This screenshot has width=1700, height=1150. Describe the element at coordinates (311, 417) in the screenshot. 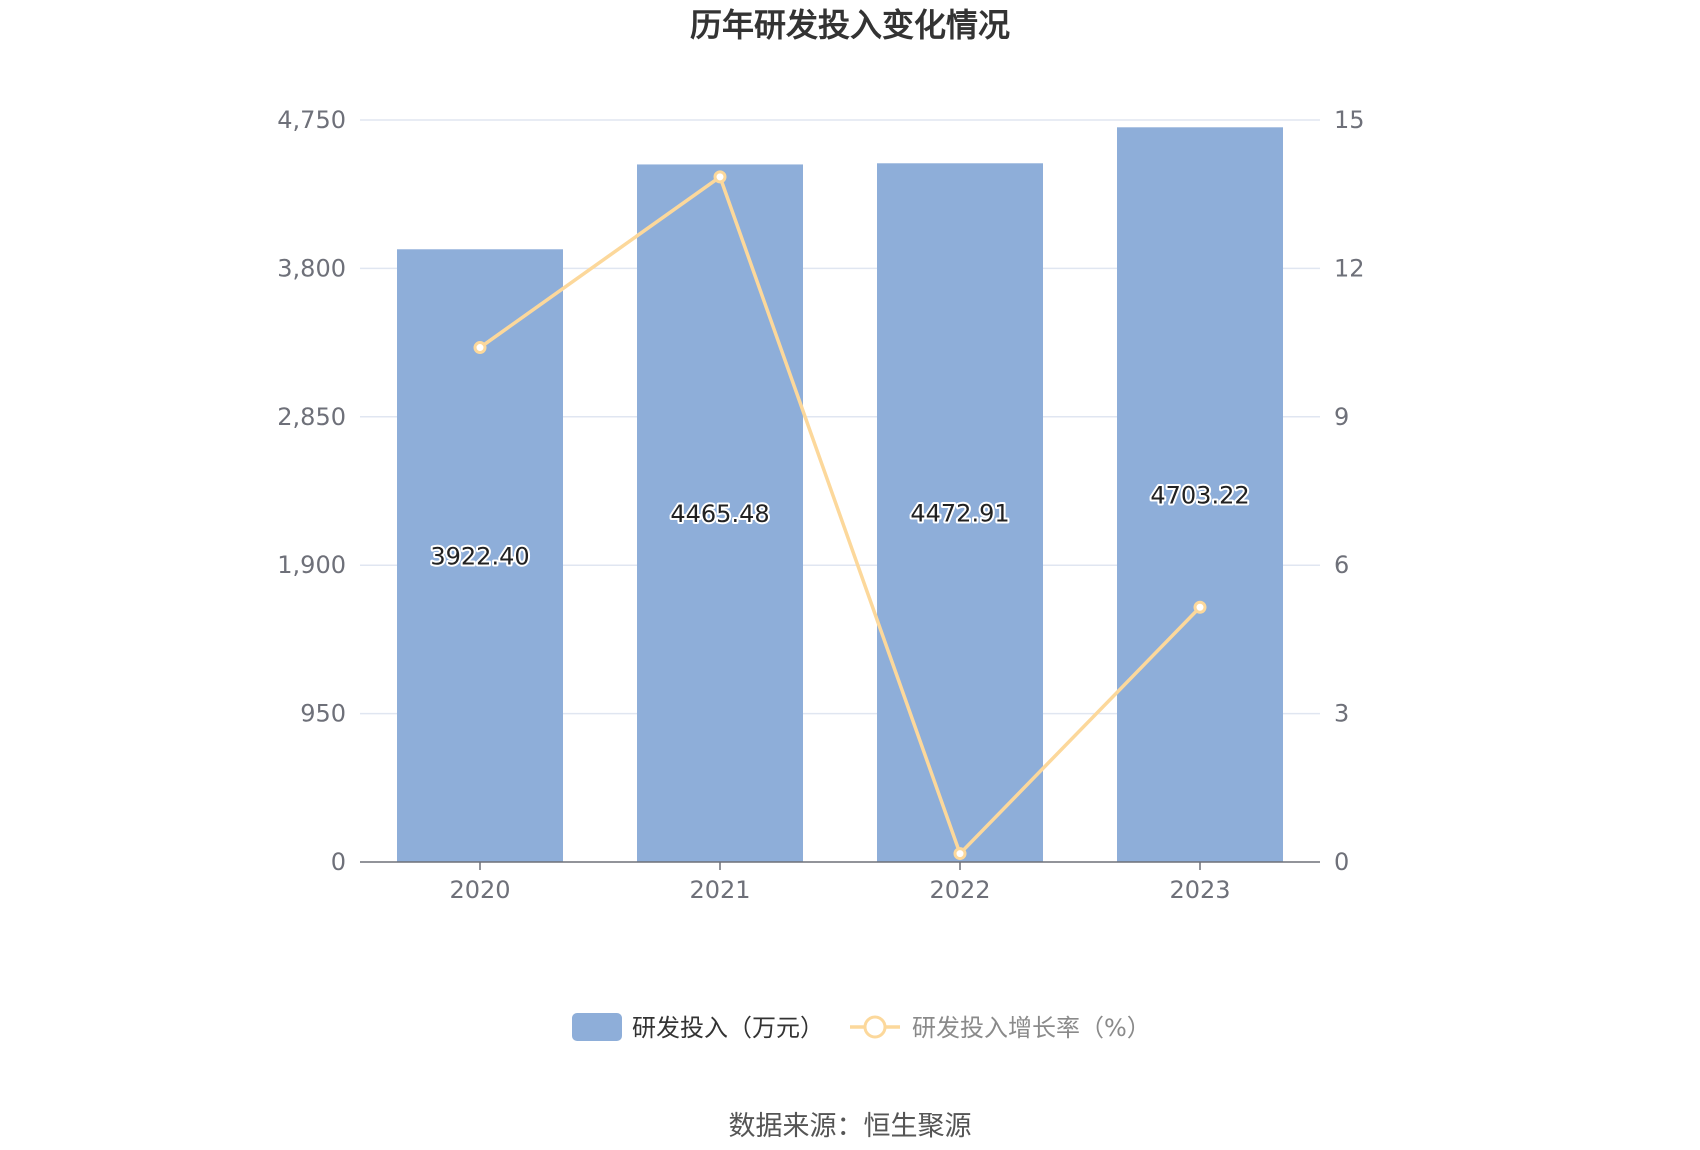

I see `y-left-tick-label: 2,850` at that location.